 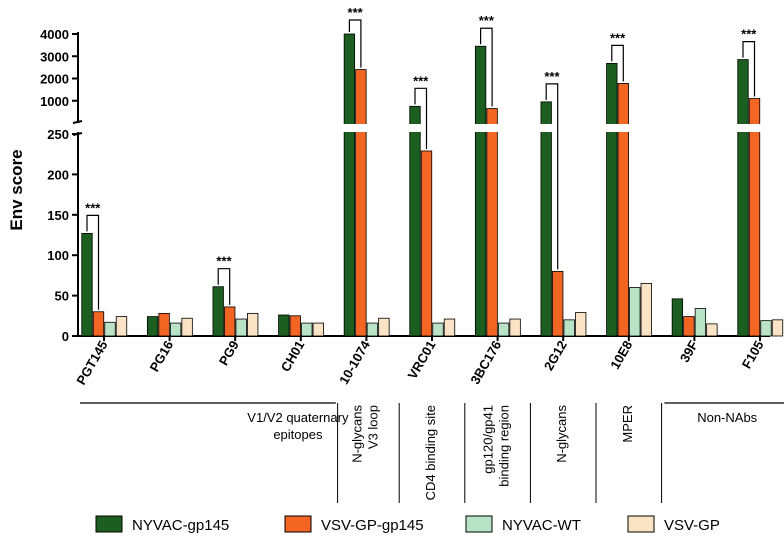 What do you see at coordinates (293, 356) in the screenshot?
I see `x-tick-label: CH01` at bounding box center [293, 356].